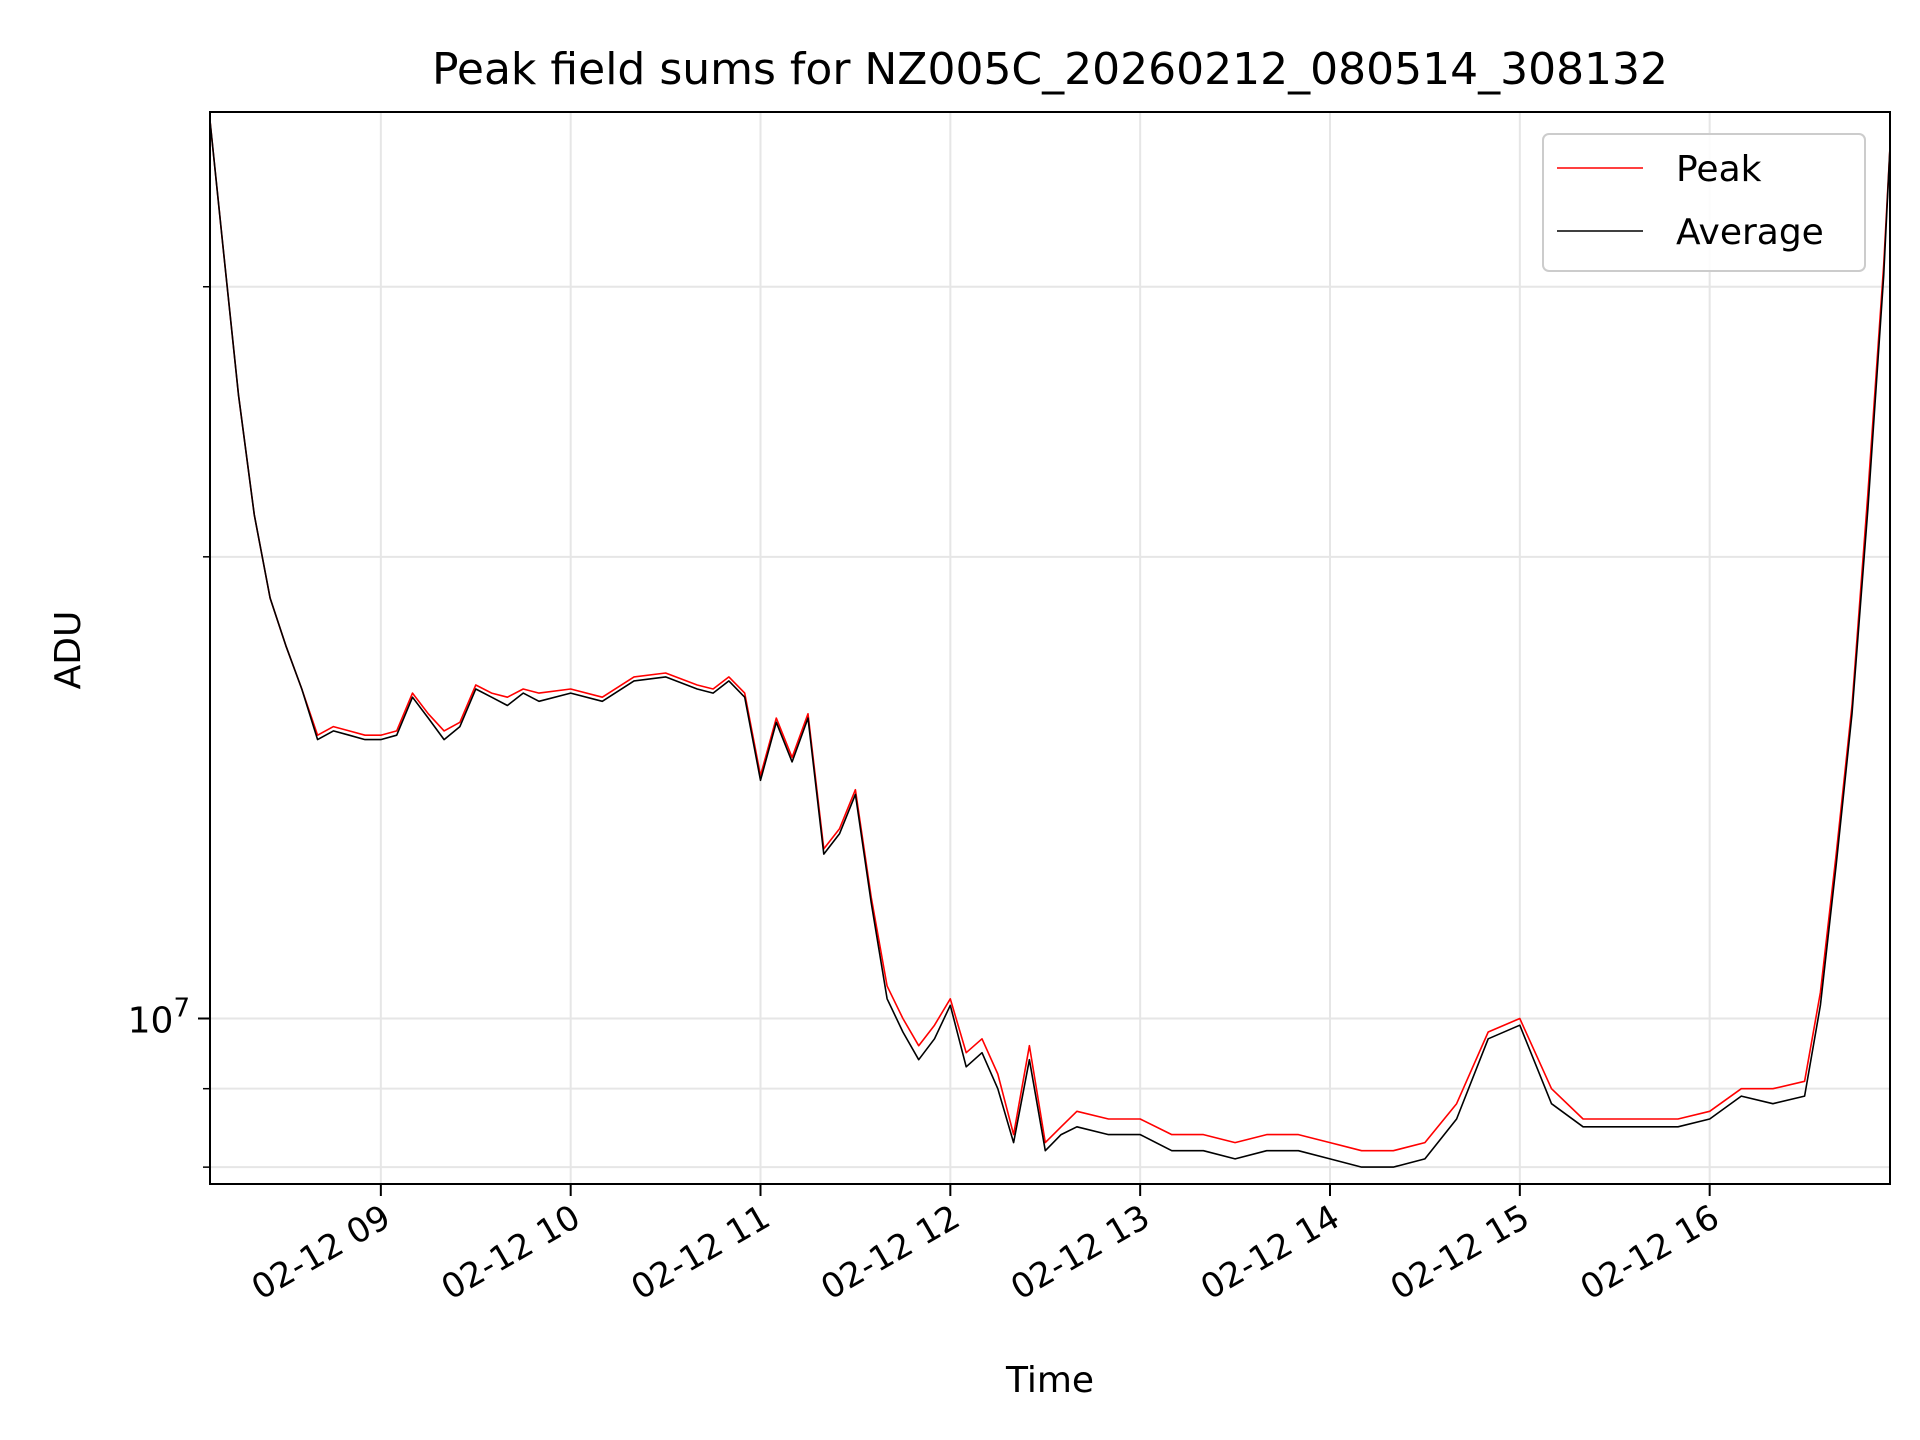 This screenshot has height=1440, width=1920. I want to click on y-tick-label: 107, so click(159, 1018).